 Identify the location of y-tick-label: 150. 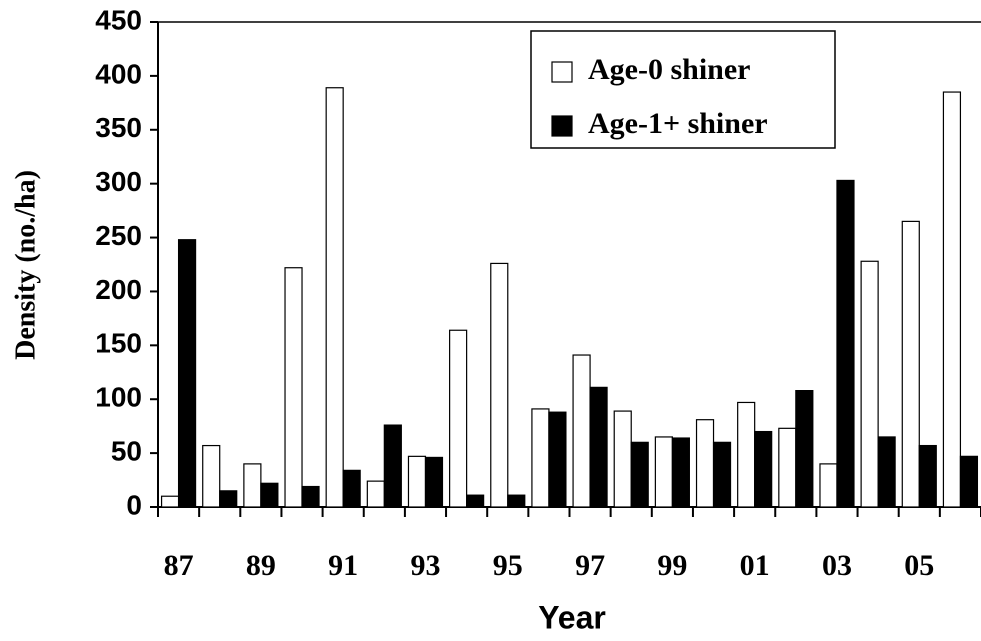
(118, 343).